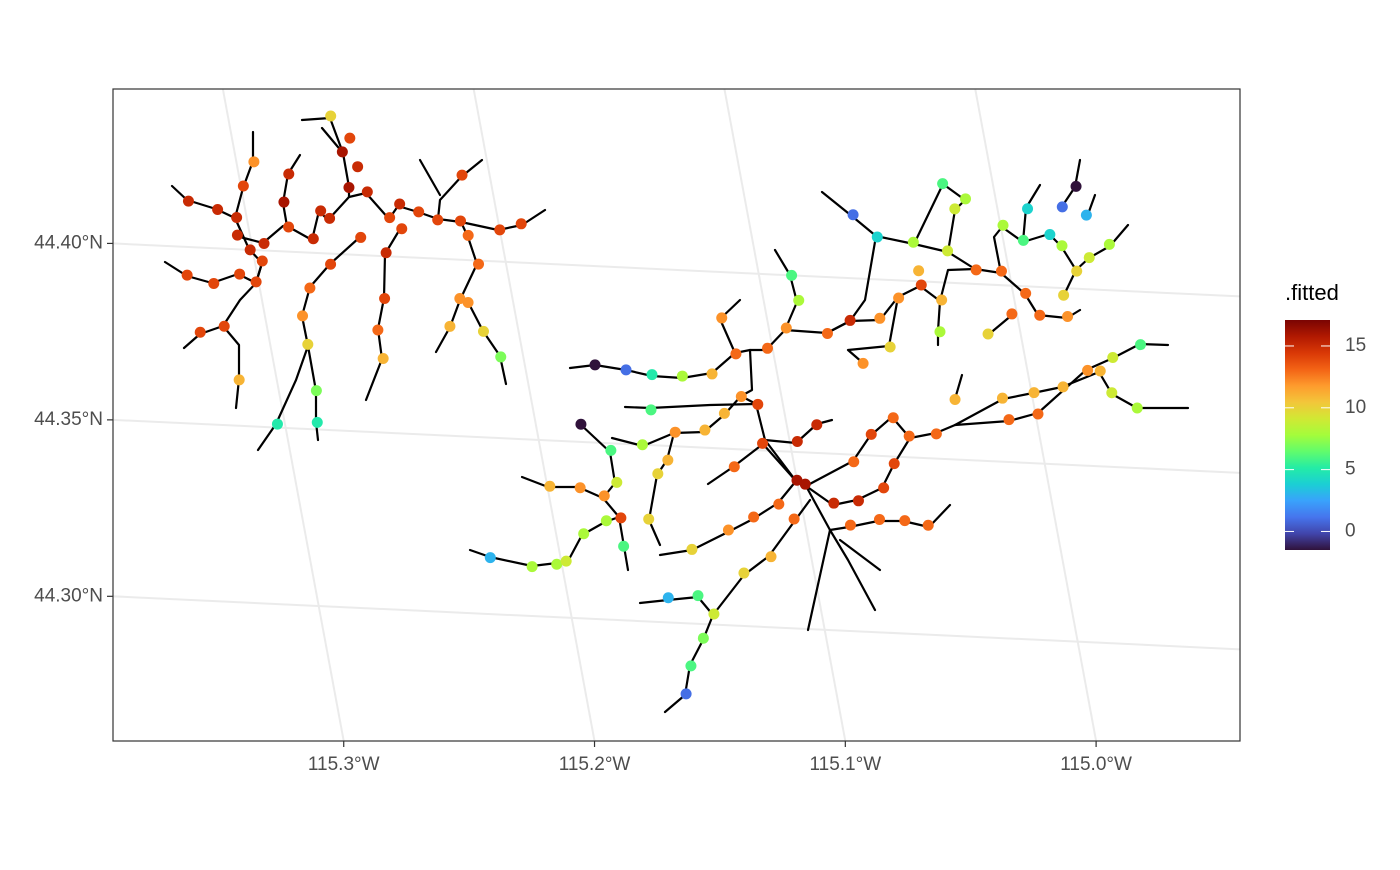  Describe the element at coordinates (344, 764) in the screenshot. I see `x-tick-label: 115.3°W` at that location.